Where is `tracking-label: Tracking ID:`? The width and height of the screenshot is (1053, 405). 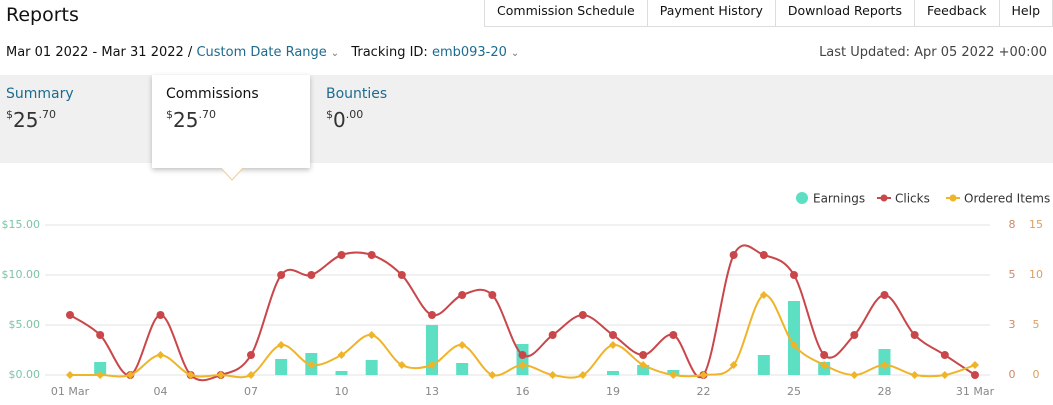 tracking-label: Tracking ID: is located at coordinates (389, 52).